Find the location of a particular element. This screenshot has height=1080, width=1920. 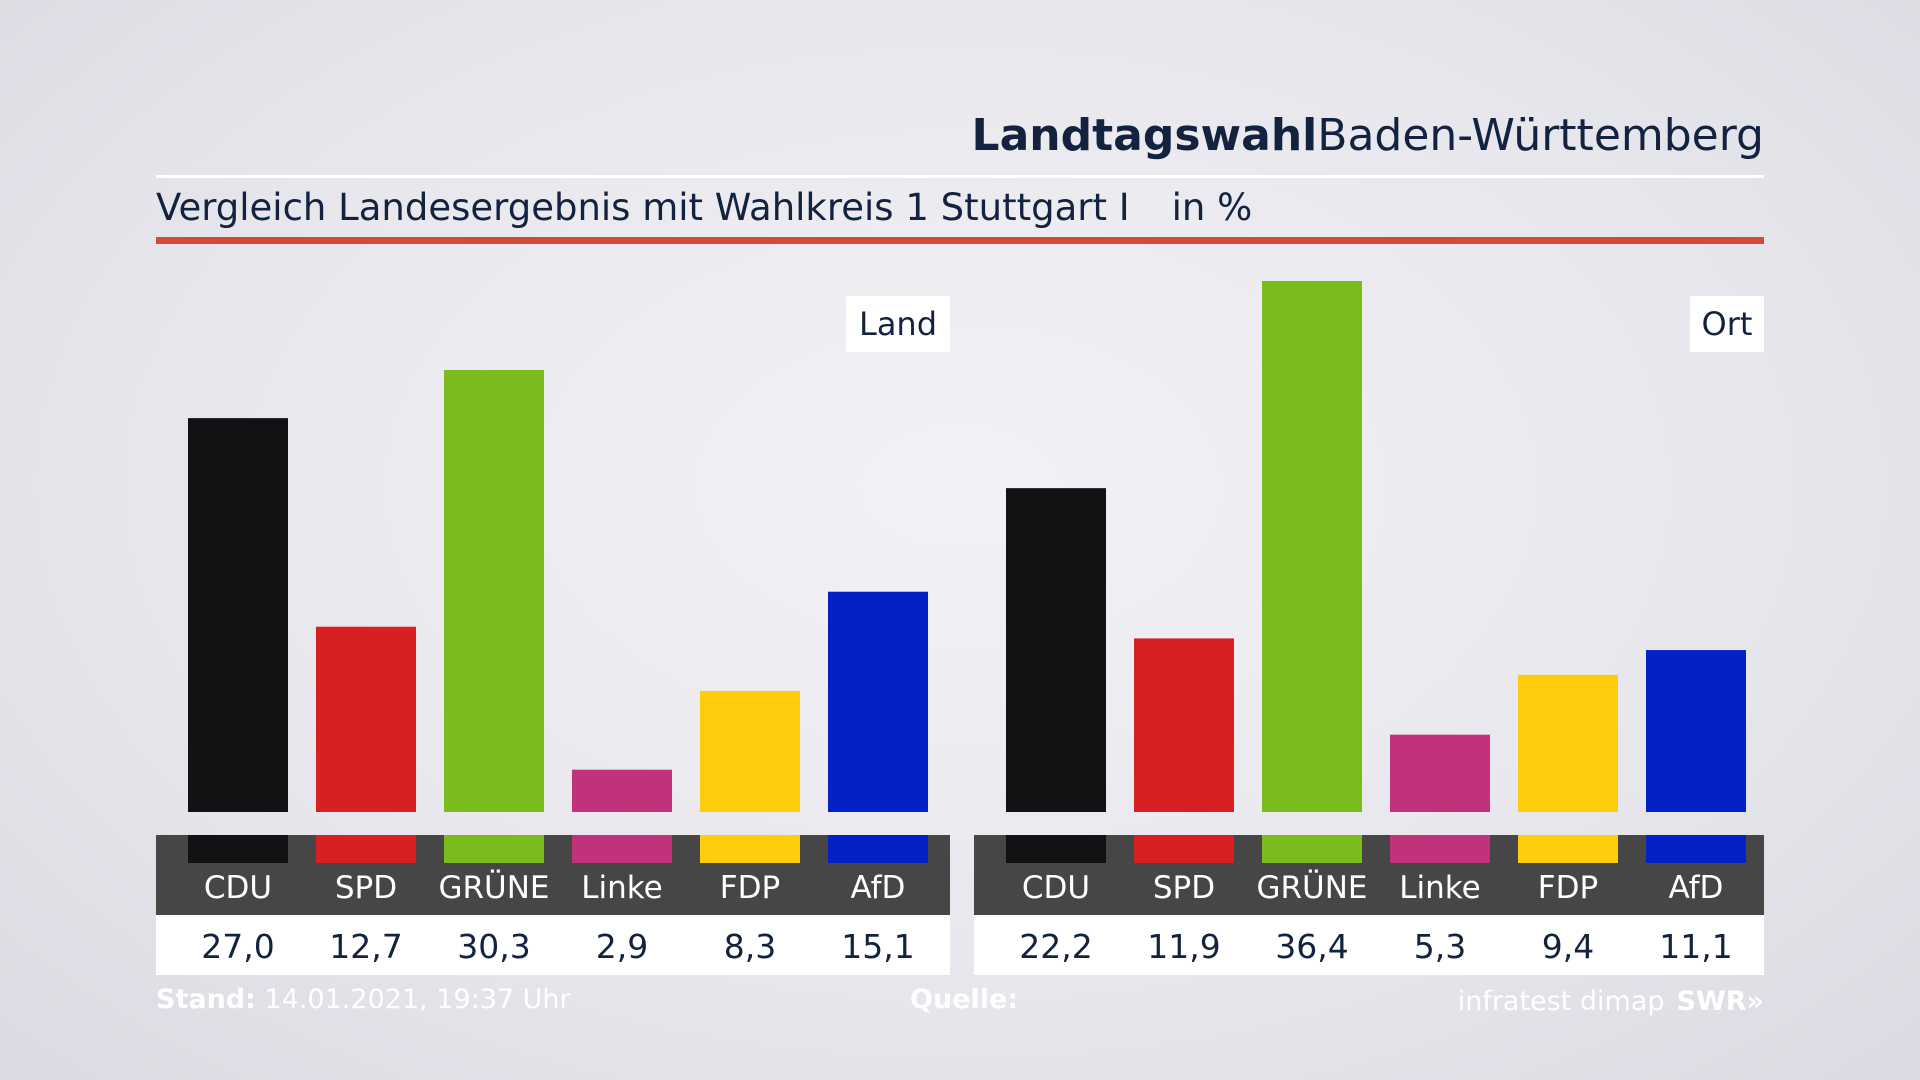

party-label-land-spd: SPD is located at coordinates (366, 888).